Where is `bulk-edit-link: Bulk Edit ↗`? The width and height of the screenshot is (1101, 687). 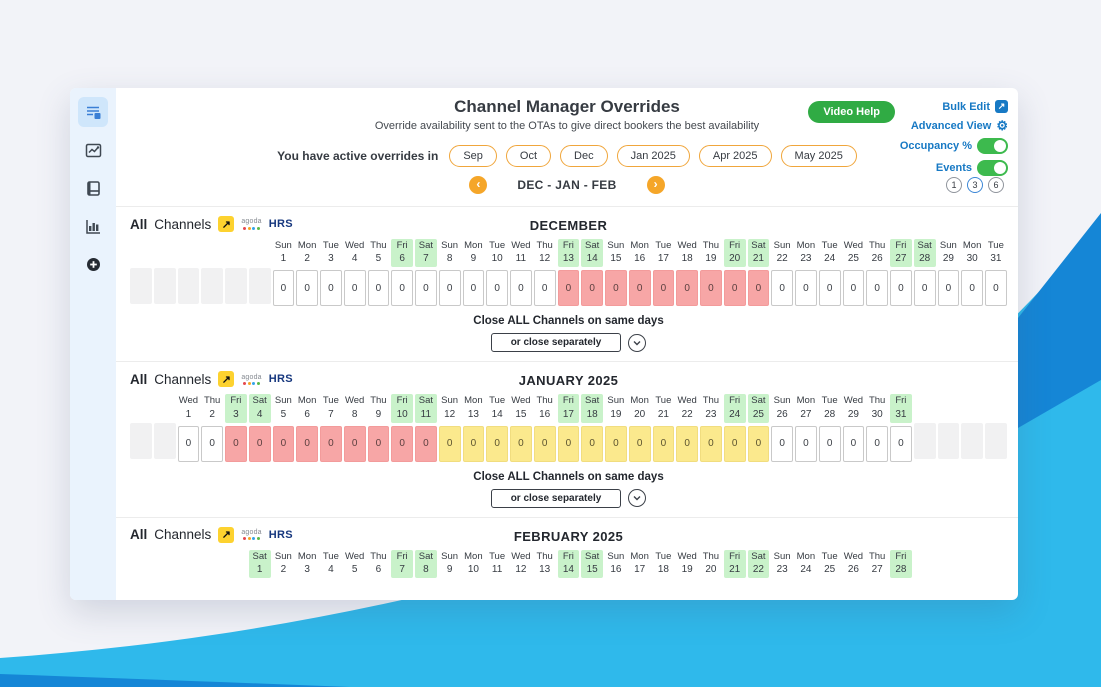
bulk-edit-link: Bulk Edit ↗ is located at coordinates (975, 106).